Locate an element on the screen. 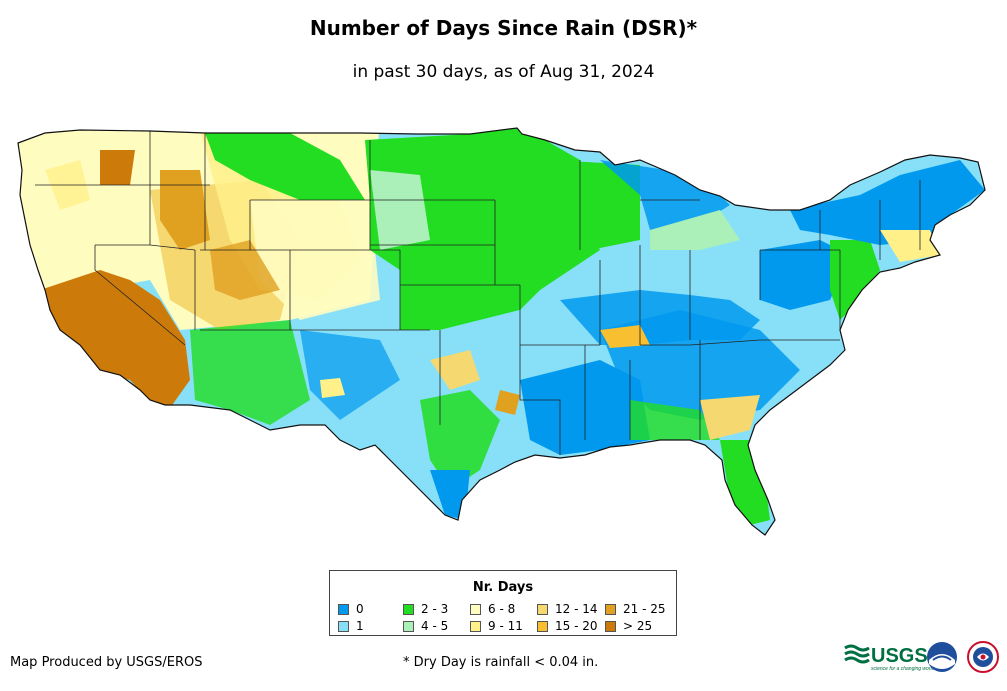  legend-item-8: 21 - 25 is located at coordinates (635, 609).